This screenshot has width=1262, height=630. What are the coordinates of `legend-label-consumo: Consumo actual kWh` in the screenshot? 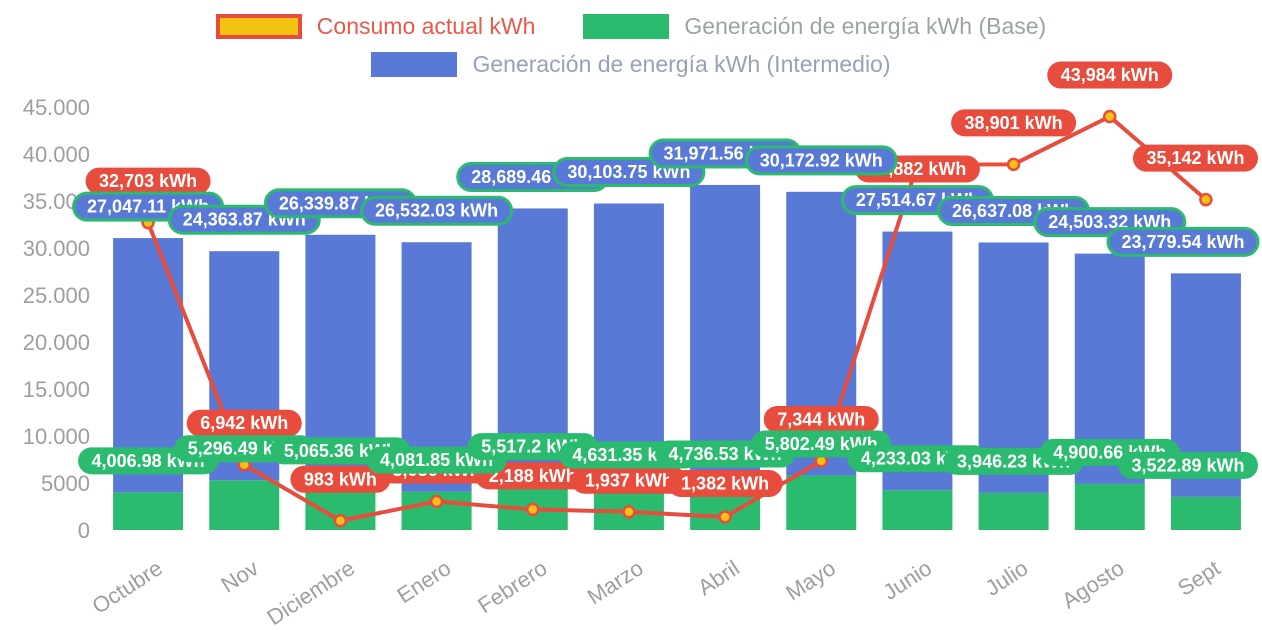 It's located at (426, 26).